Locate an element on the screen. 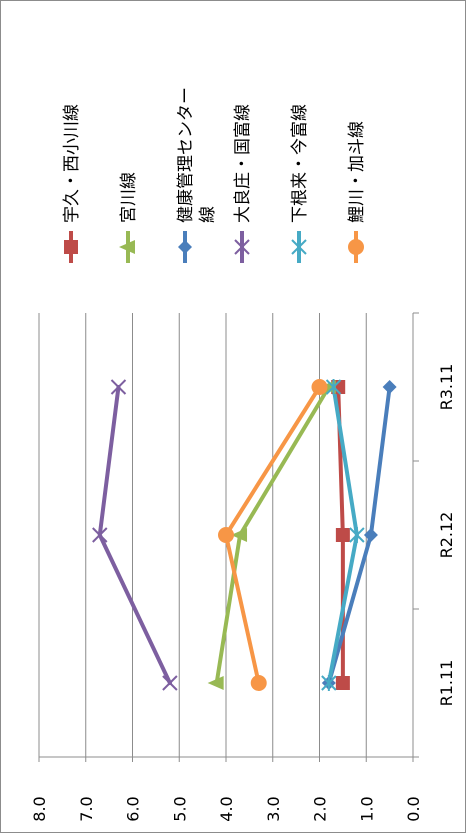 Image resolution: width=467 pixels, height=834 pixels. x-tick-label: R1.11 is located at coordinates (446, 683).